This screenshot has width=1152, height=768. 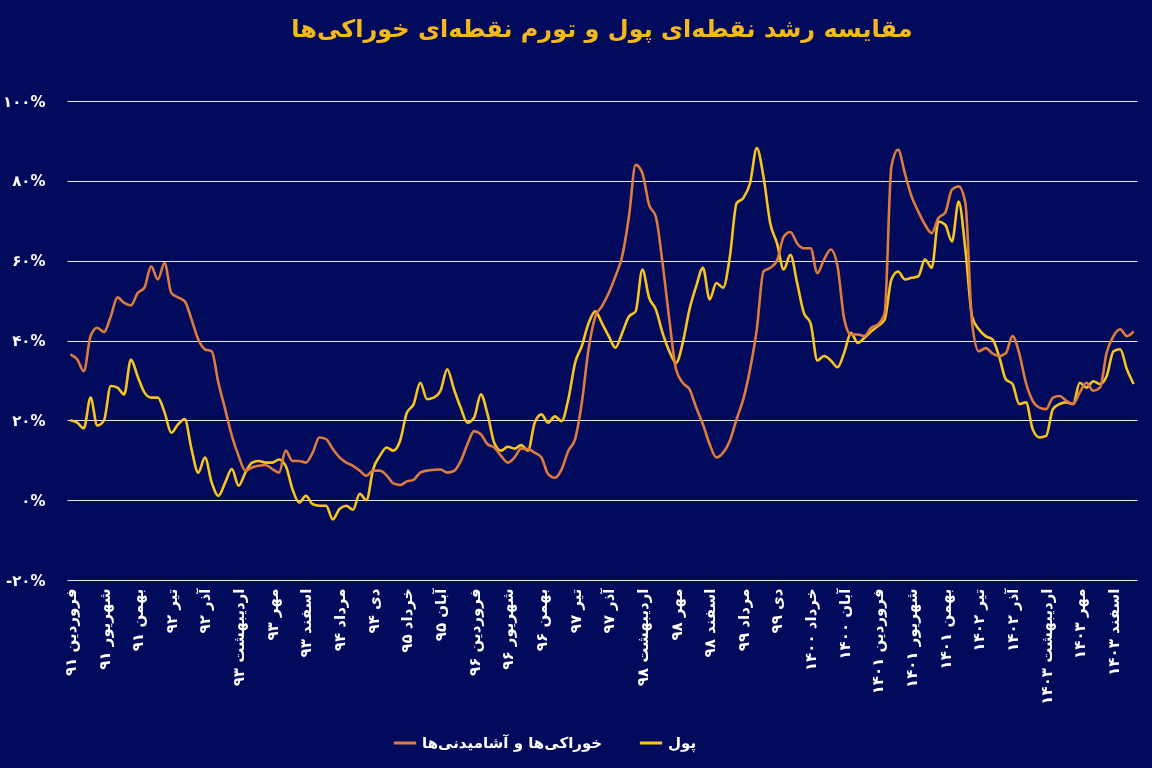 I want to click on x-tick-label: مهر ۱۴۰۳, so click(x=1080, y=623).